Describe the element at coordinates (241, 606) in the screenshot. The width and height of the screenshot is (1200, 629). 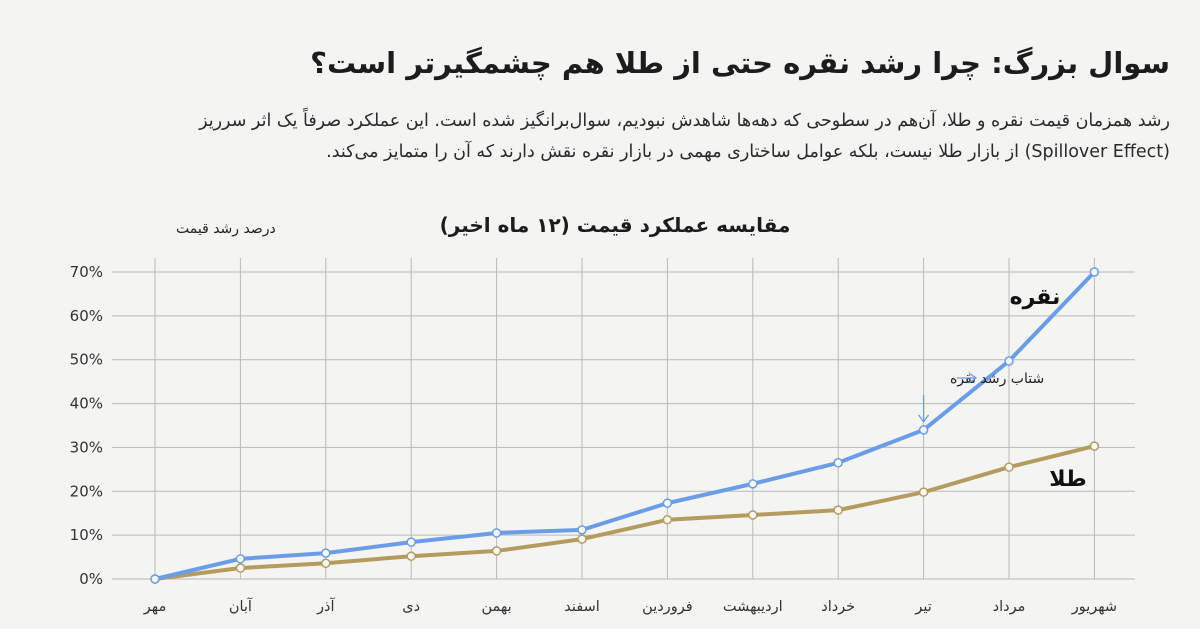
I see `x-tick-label: آبان` at that location.